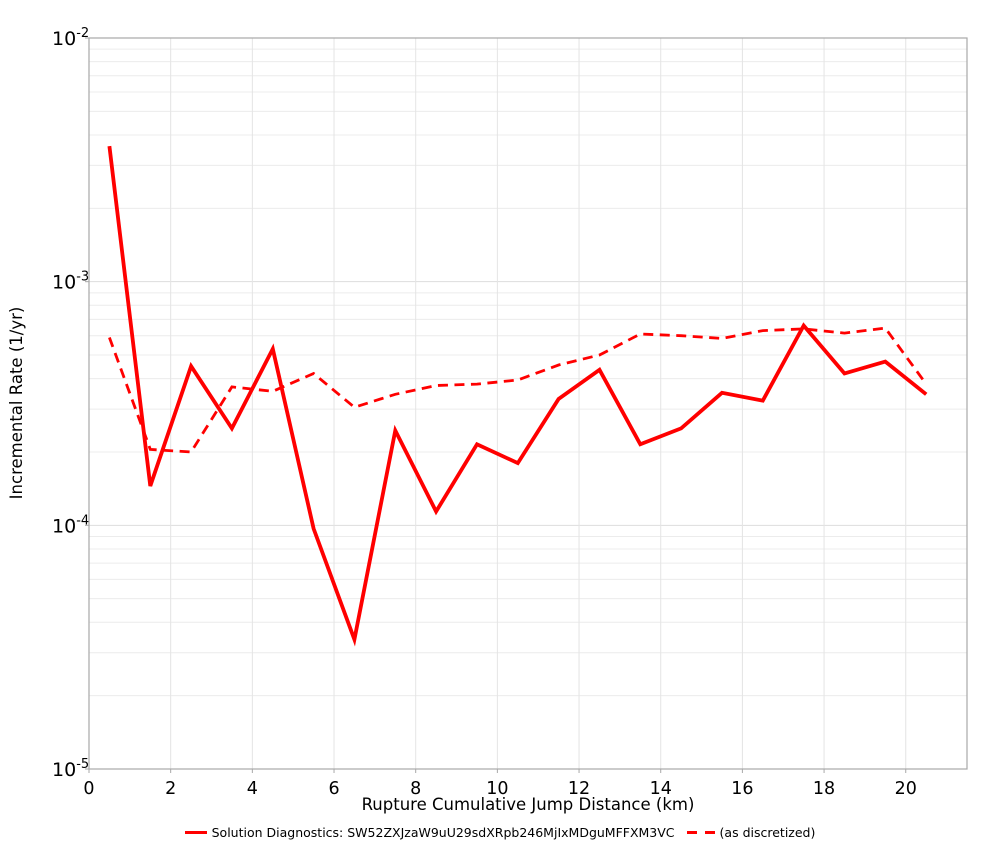  What do you see at coordinates (70, 38) in the screenshot?
I see `y-tick-label: 10⁻²` at bounding box center [70, 38].